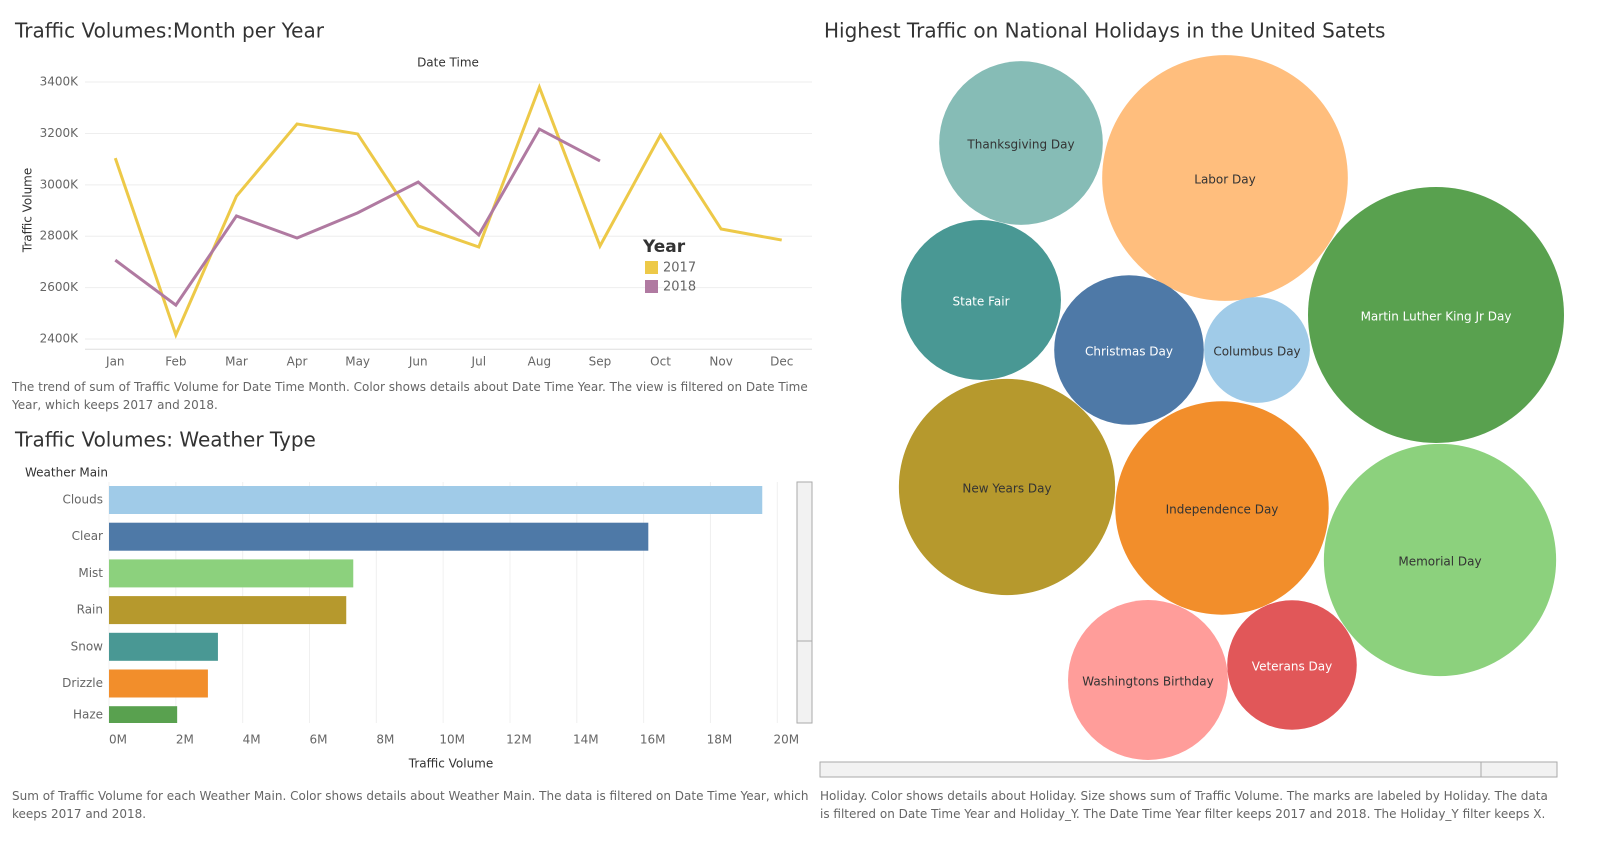 This screenshot has height=859, width=1619. I want to click on x-axis-title: Traffic Volume, so click(451, 764).